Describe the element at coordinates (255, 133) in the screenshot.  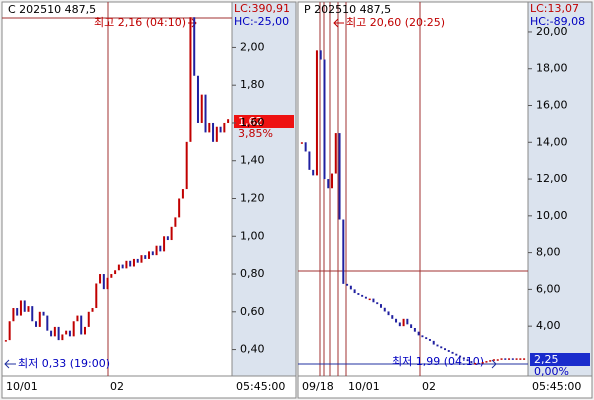
I see `change: 3,85%` at that location.